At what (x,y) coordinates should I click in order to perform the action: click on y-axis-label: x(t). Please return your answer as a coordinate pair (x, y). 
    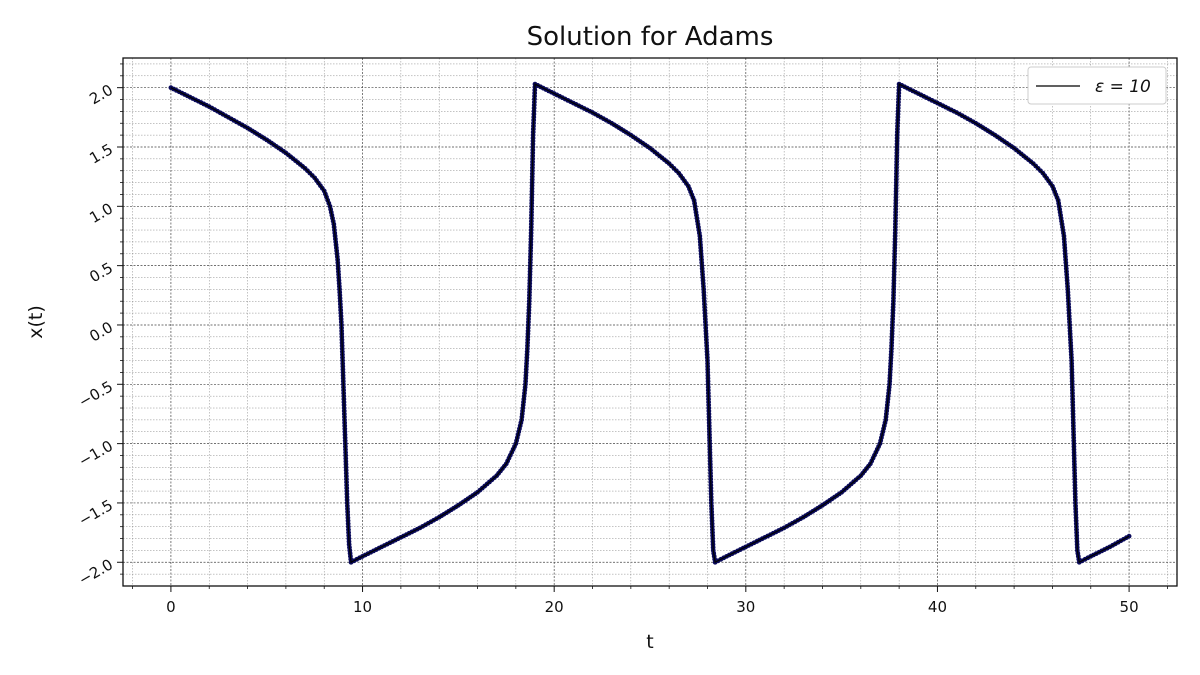
    Looking at the image, I should click on (36, 322).